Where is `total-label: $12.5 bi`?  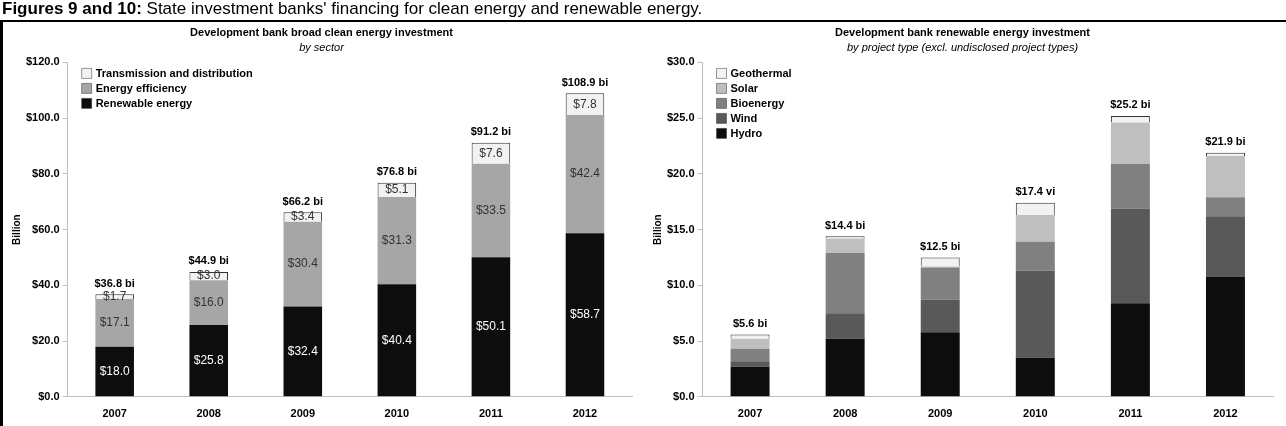
total-label: $12.5 bi is located at coordinates (940, 246).